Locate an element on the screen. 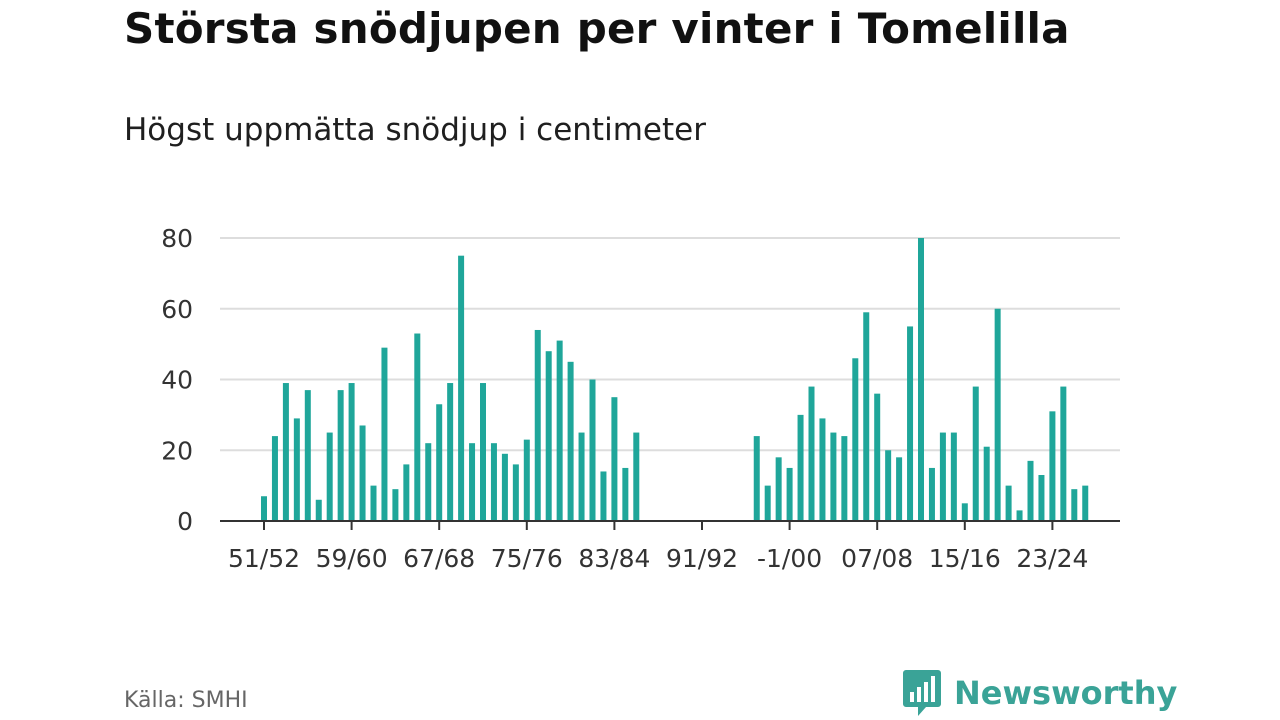  chart-title: Största snödjupen per vinter i Tomelilla is located at coordinates (597, 28).